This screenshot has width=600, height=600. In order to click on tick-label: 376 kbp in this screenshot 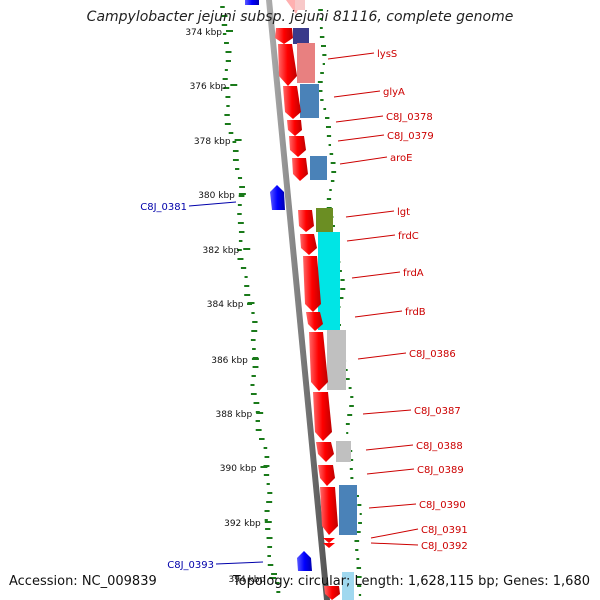, I will do `click(208, 87)`.